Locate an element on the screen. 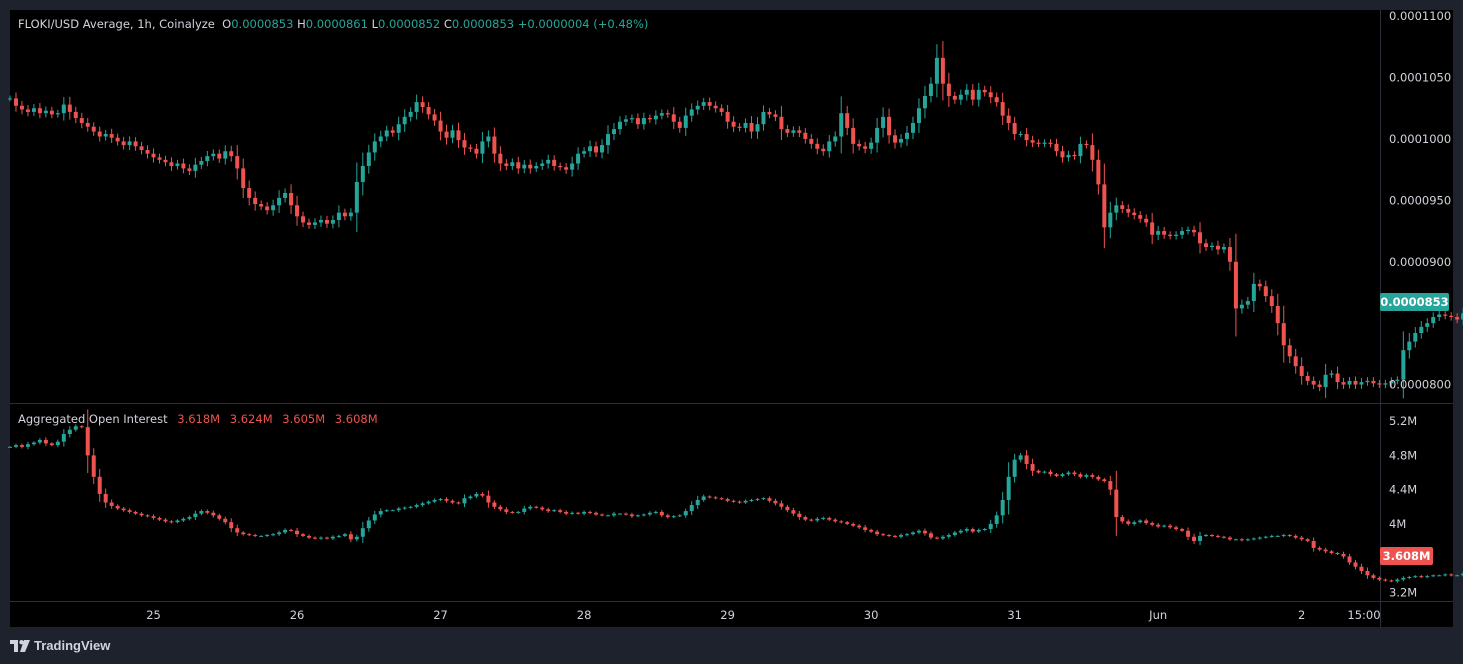 The image size is (1463, 664). time-tick-label: 29 is located at coordinates (727, 615).